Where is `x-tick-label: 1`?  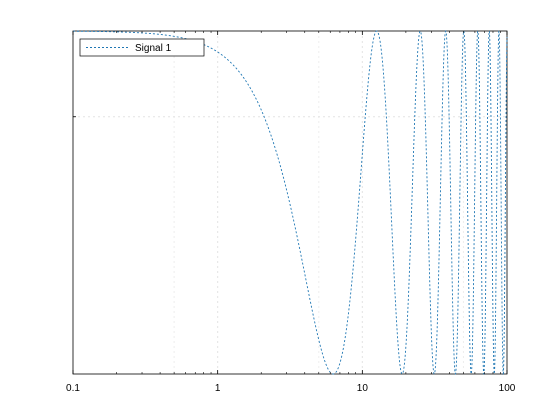 x-tick-label: 1 is located at coordinates (218, 388).